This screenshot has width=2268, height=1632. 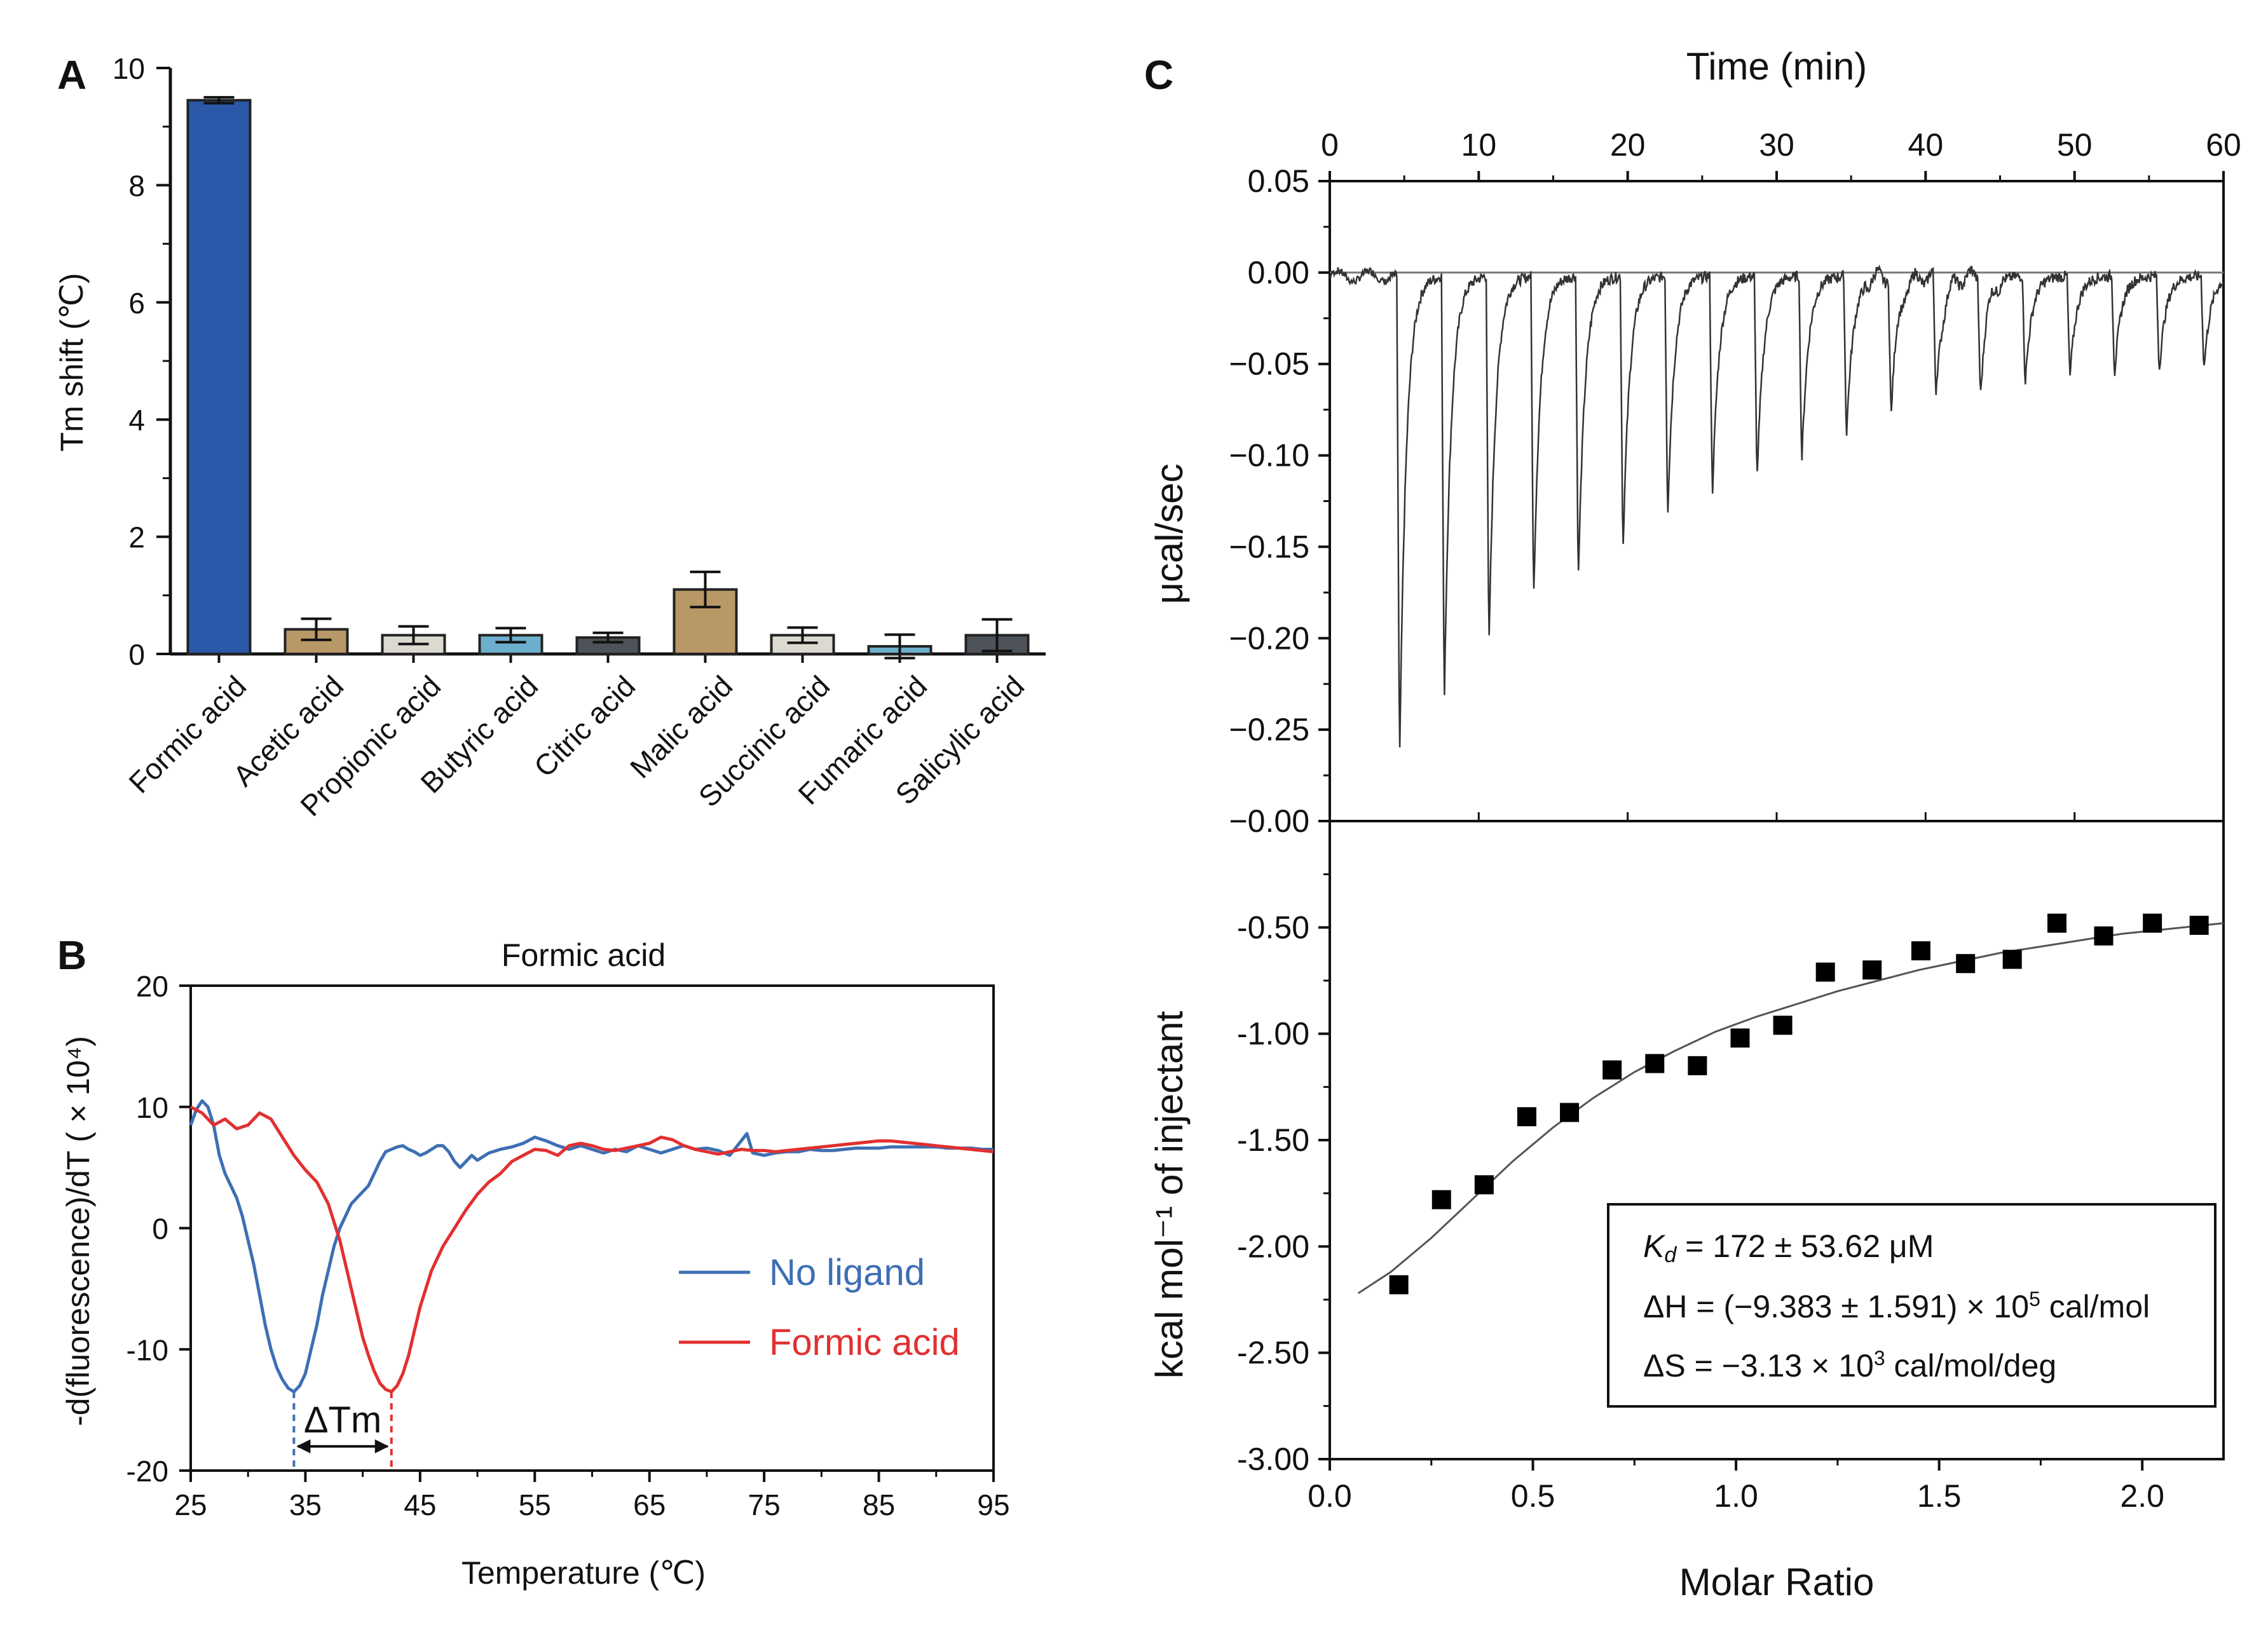 I want to click on panel-c-top-y-tick-label: −0.25, so click(x=1269, y=729).